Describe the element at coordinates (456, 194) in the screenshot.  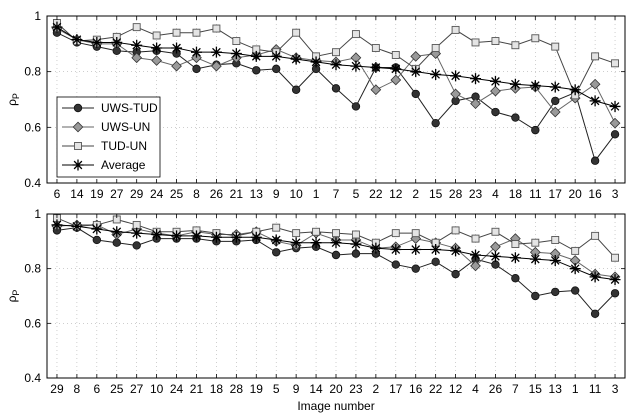
I see `x-tick-label: 28` at that location.